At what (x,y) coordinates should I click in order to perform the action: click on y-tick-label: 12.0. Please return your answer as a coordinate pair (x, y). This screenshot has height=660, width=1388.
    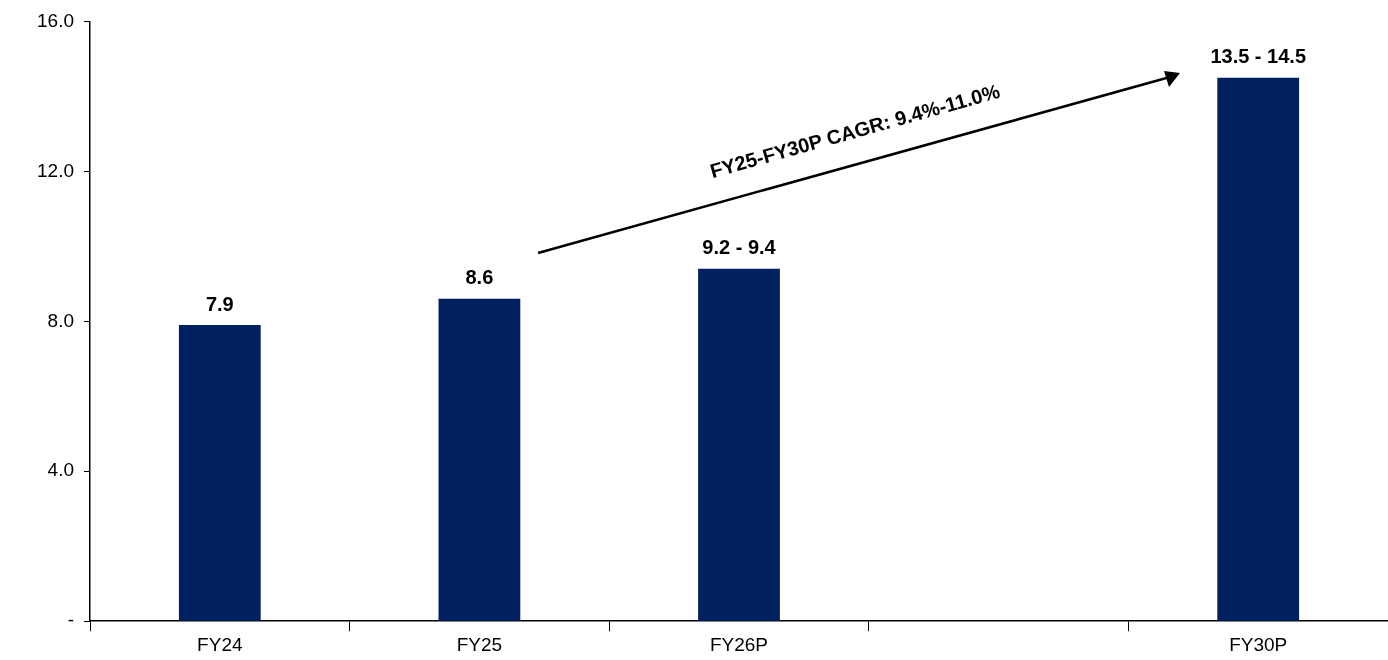
    Looking at the image, I should click on (55, 170).